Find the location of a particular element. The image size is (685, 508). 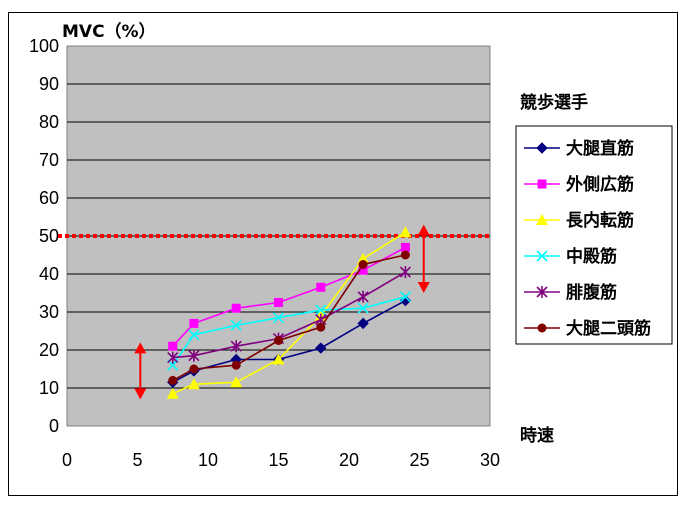

legend-item: 腓腹筋 is located at coordinates (570, 292).